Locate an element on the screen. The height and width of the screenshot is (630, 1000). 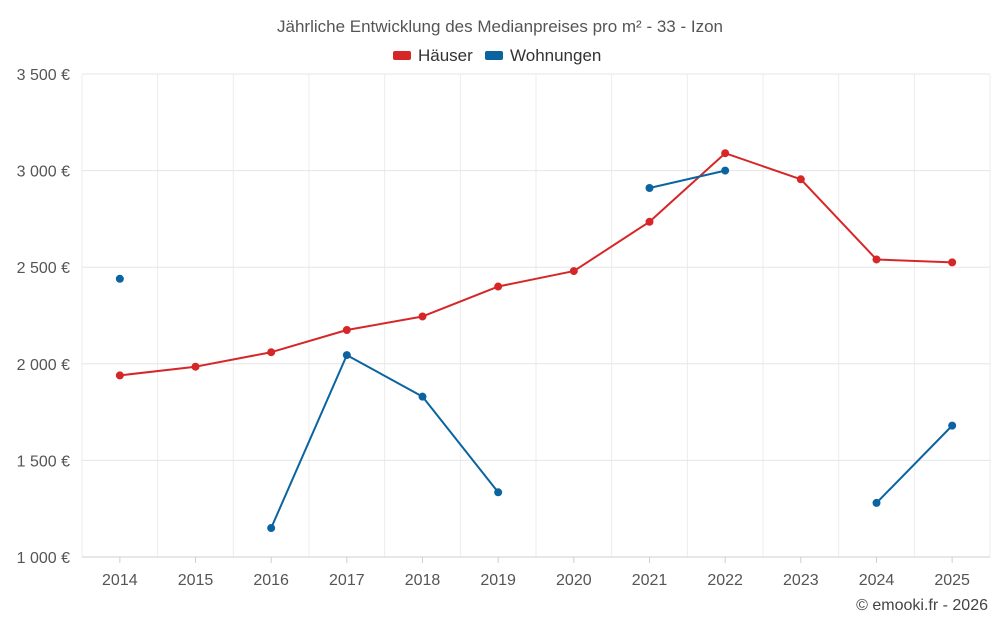
x-tick-label: 2017 is located at coordinates (347, 580).